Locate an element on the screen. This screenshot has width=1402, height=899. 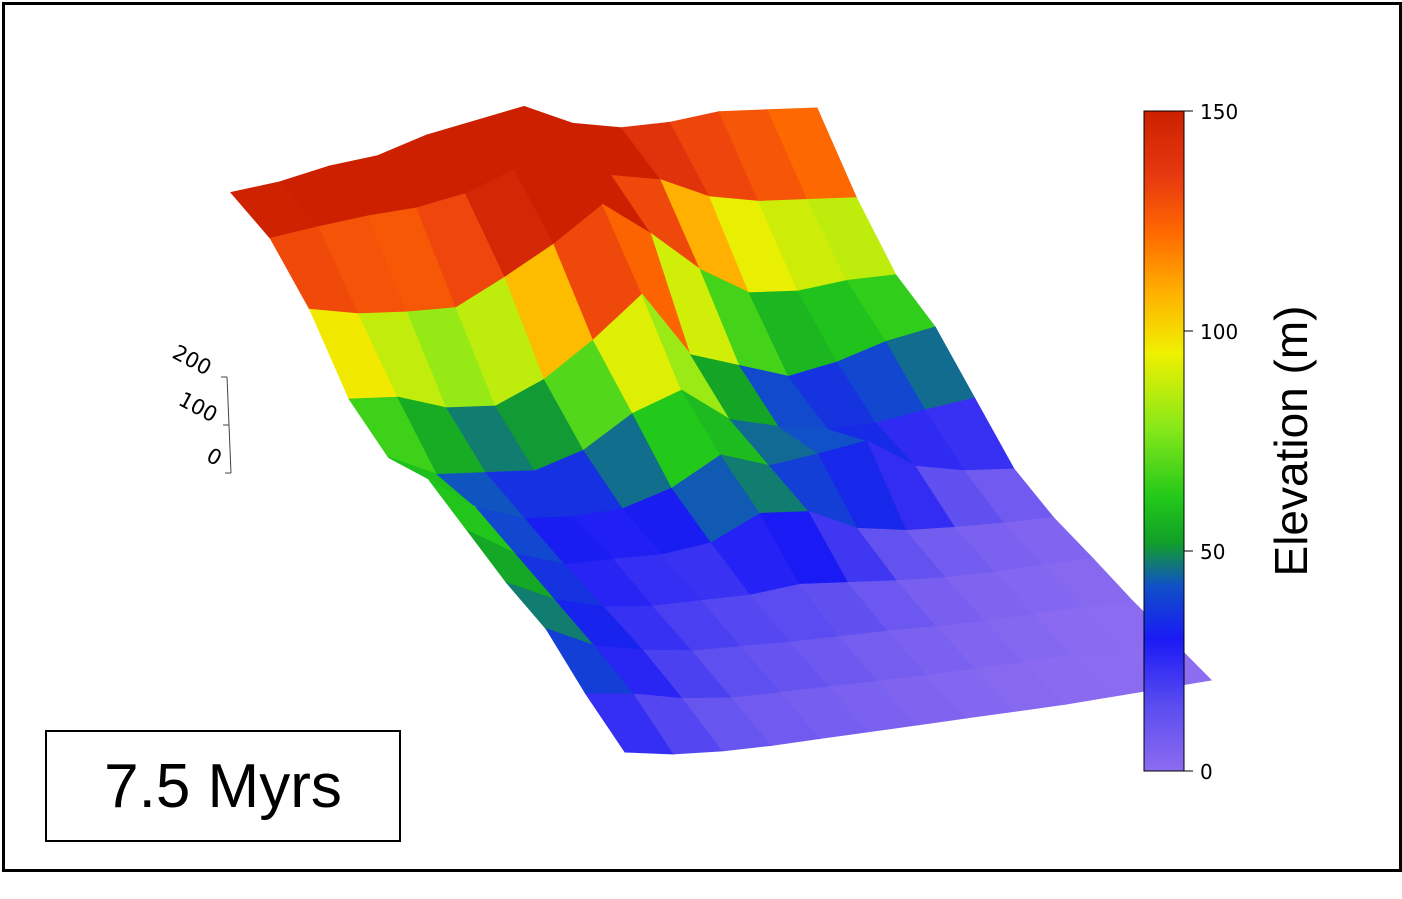
time-label: 7.5 Myrs is located at coordinates (223, 786).